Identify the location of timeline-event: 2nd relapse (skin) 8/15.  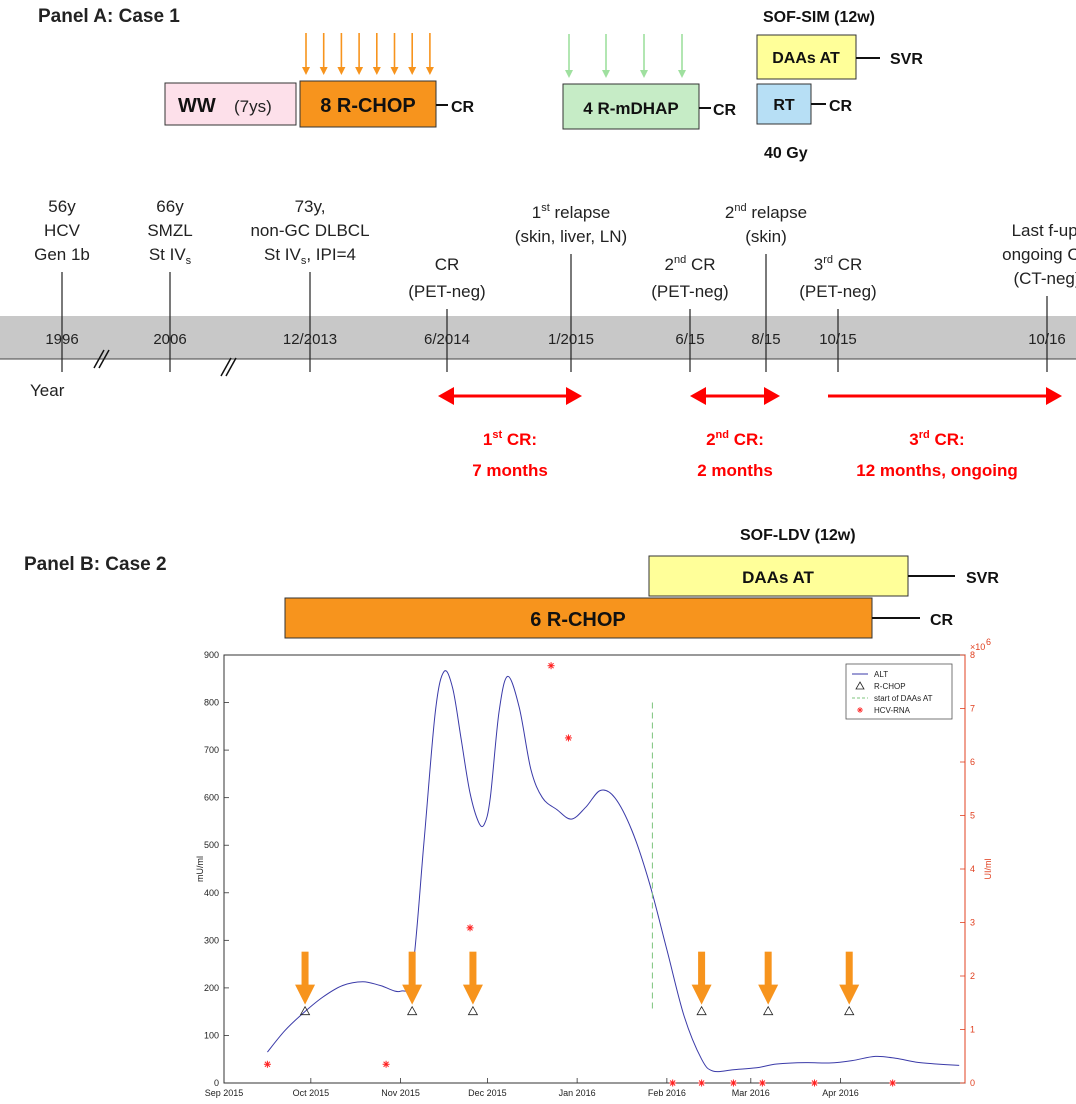
(766, 287).